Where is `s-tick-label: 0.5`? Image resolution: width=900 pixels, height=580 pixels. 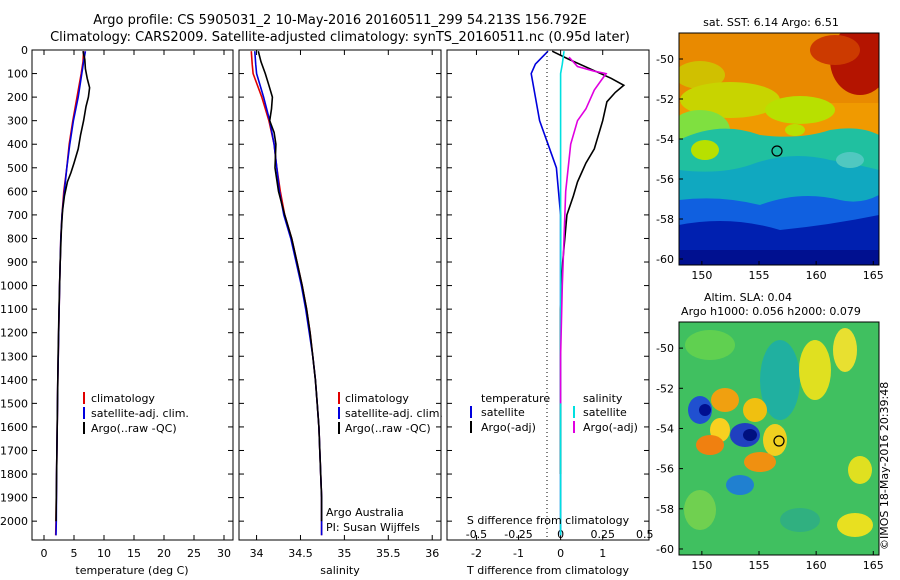 s-tick-label: 0.5 is located at coordinates (645, 534).